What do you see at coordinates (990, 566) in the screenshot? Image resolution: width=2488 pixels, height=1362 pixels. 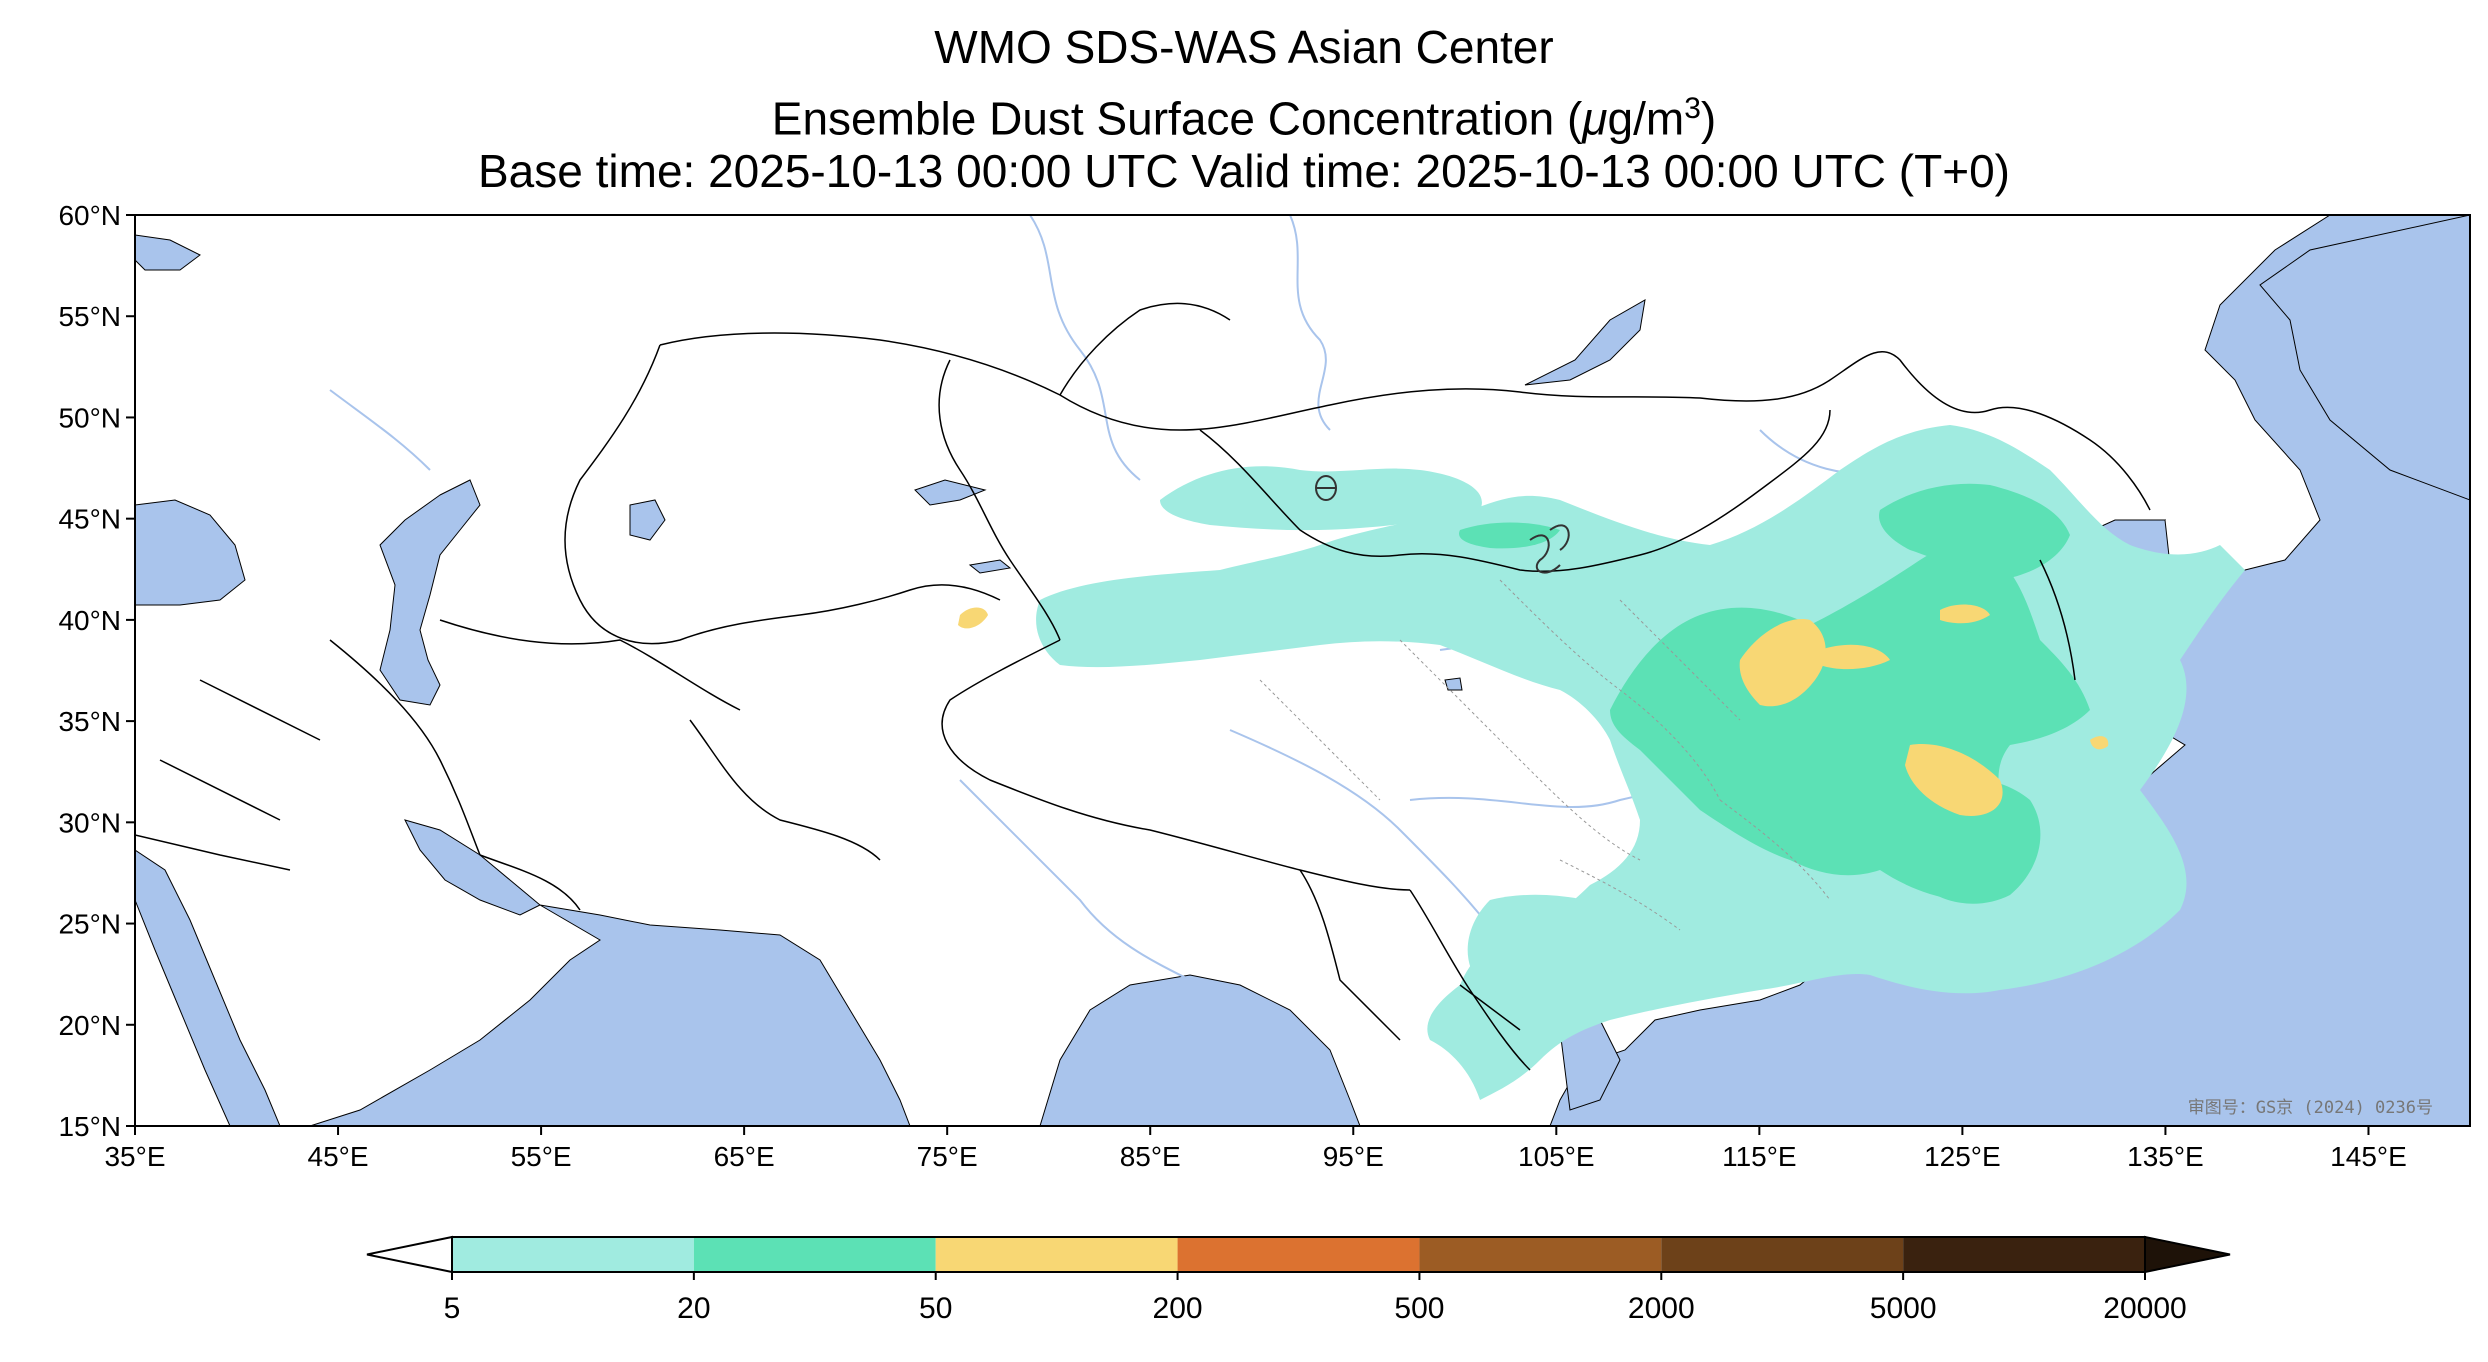 I see `issyk-kul-lake` at bounding box center [990, 566].